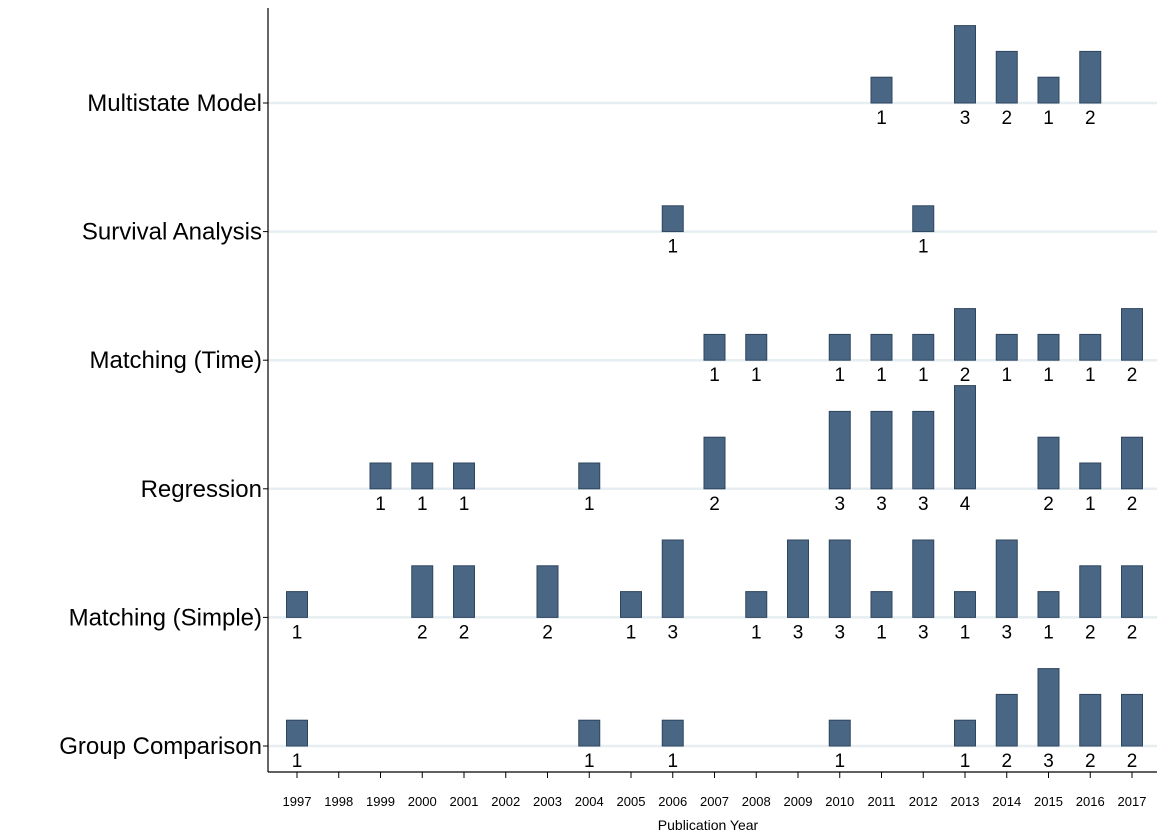 The width and height of the screenshot is (1157, 840). Describe the element at coordinates (923, 801) in the screenshot. I see `x-tick-label: 2012` at that location.